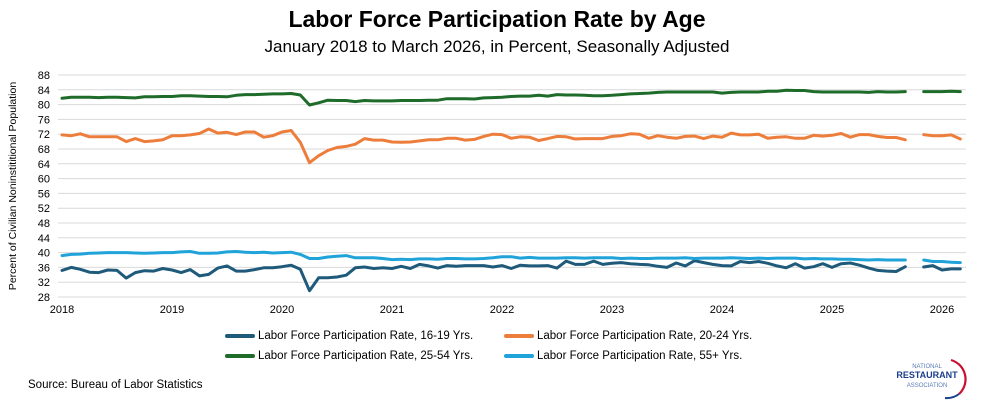 The height and width of the screenshot is (404, 994). Describe the element at coordinates (44, 180) in the screenshot. I see `y-tick-label: 60` at that location.